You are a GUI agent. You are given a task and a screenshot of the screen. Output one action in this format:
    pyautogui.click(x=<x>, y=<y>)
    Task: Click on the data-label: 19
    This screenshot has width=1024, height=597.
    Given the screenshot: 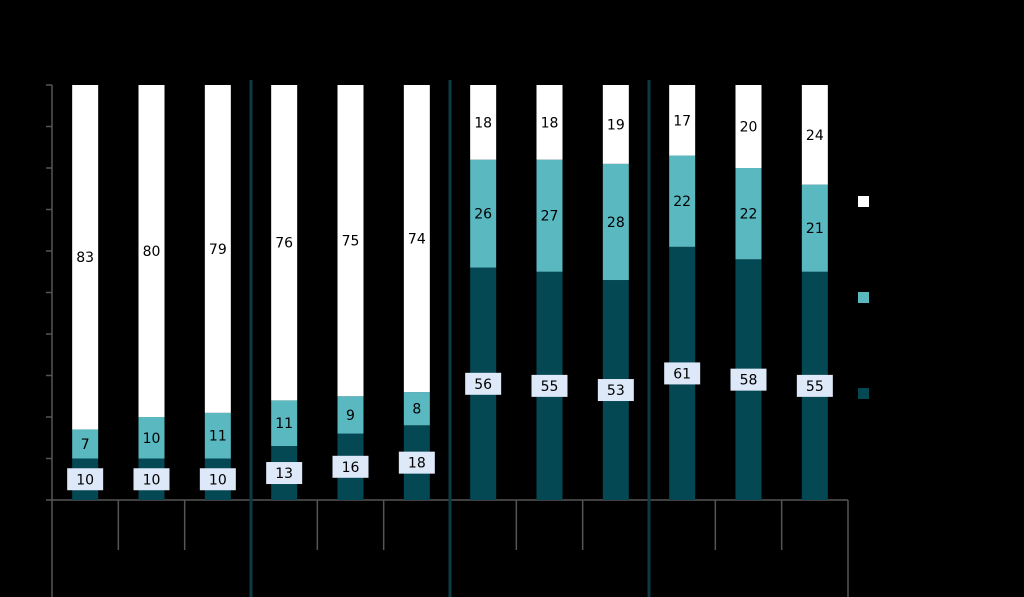 What is the action you would take?
    pyautogui.click(x=616, y=125)
    